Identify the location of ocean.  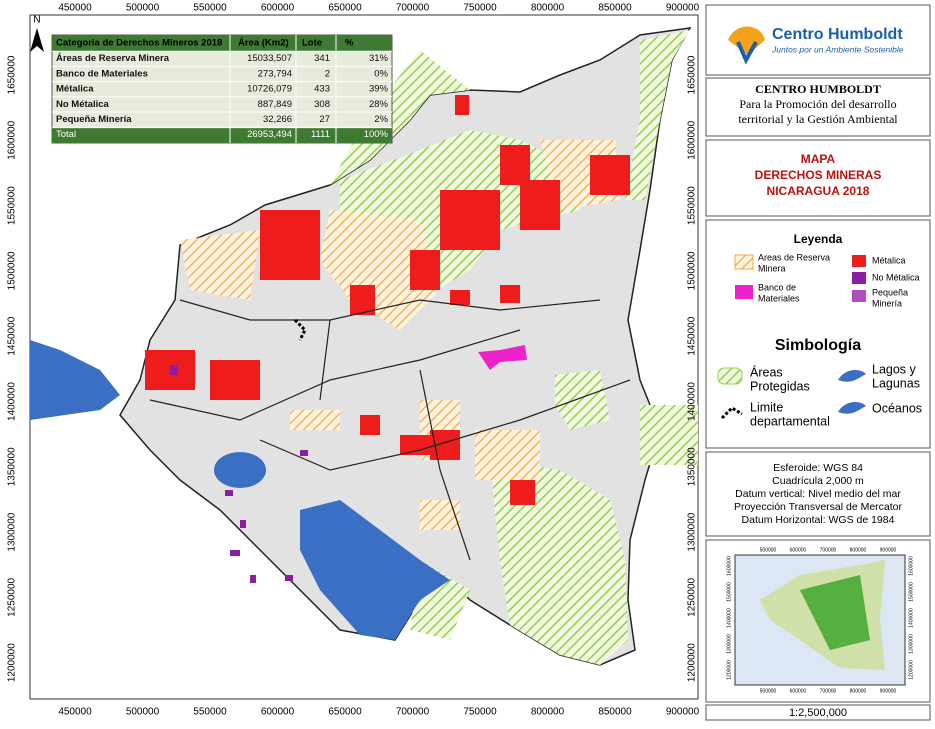
(75, 380).